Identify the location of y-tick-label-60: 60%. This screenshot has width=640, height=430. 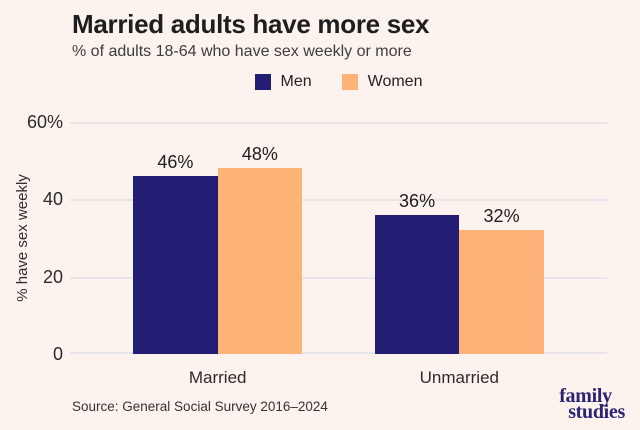
(44, 122).